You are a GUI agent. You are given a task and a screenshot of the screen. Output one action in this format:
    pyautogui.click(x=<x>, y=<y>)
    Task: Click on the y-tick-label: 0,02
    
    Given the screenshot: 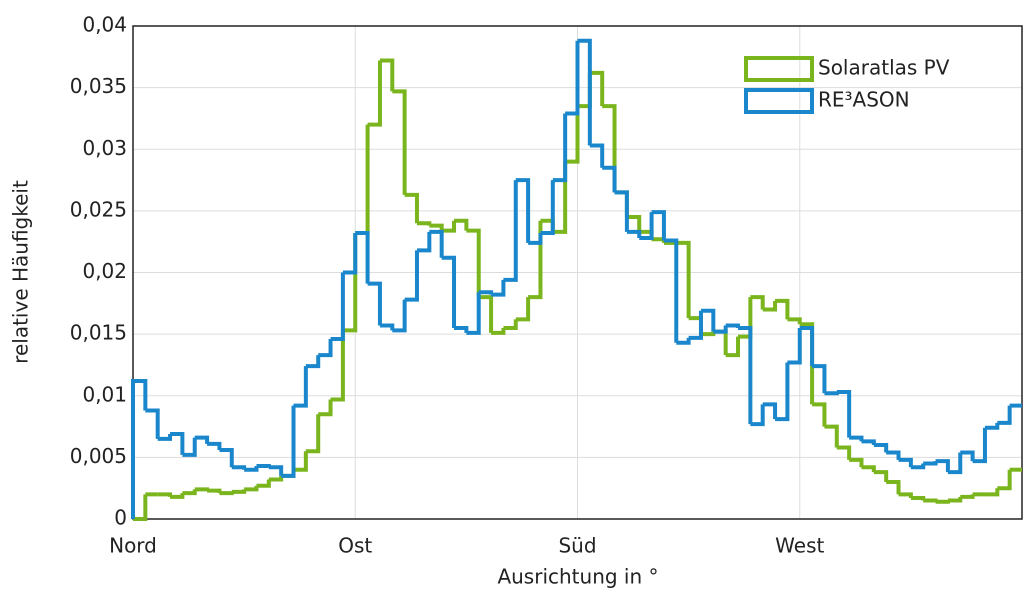 What is the action you would take?
    pyautogui.click(x=104, y=271)
    